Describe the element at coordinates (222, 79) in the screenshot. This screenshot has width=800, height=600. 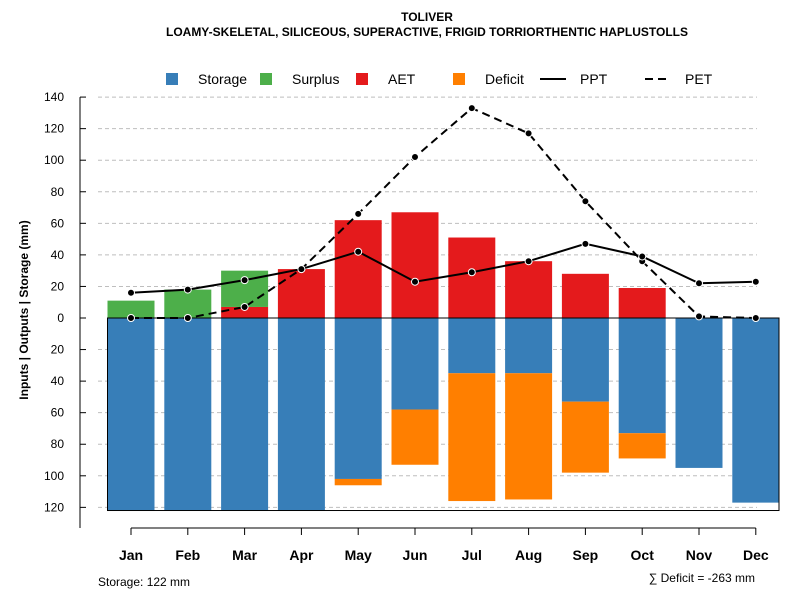
I see `legend-label-storage: Storage` at that location.